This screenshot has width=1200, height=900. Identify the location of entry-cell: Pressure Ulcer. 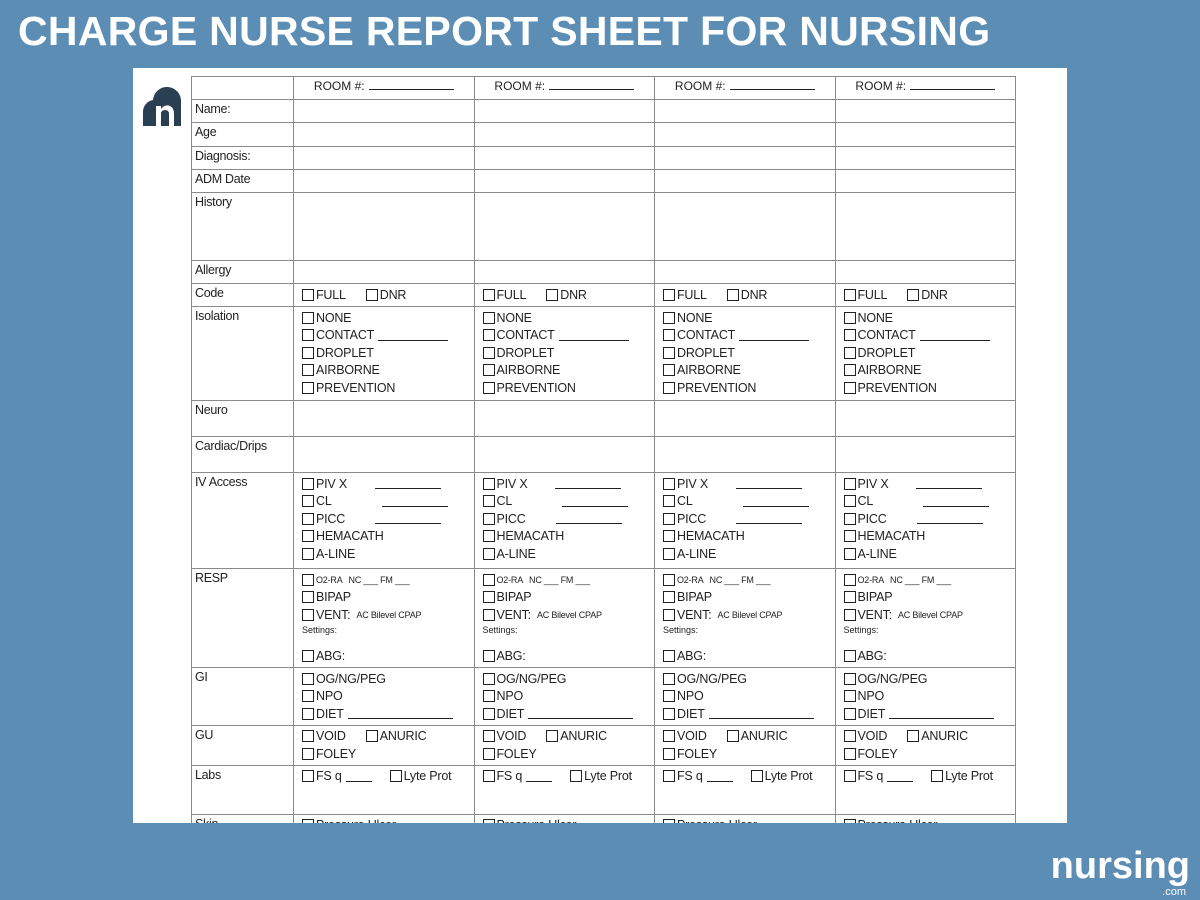
(564, 818).